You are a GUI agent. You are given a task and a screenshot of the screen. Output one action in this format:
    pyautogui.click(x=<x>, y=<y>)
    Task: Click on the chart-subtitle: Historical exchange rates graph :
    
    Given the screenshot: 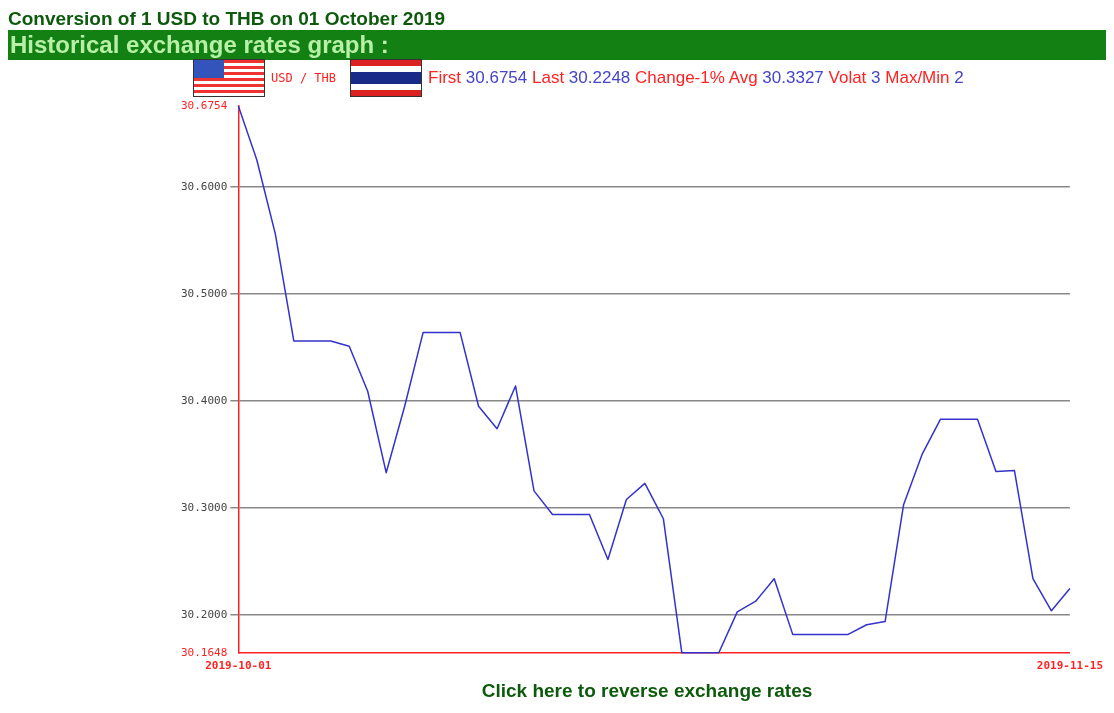 What is the action you would take?
    pyautogui.click(x=557, y=45)
    